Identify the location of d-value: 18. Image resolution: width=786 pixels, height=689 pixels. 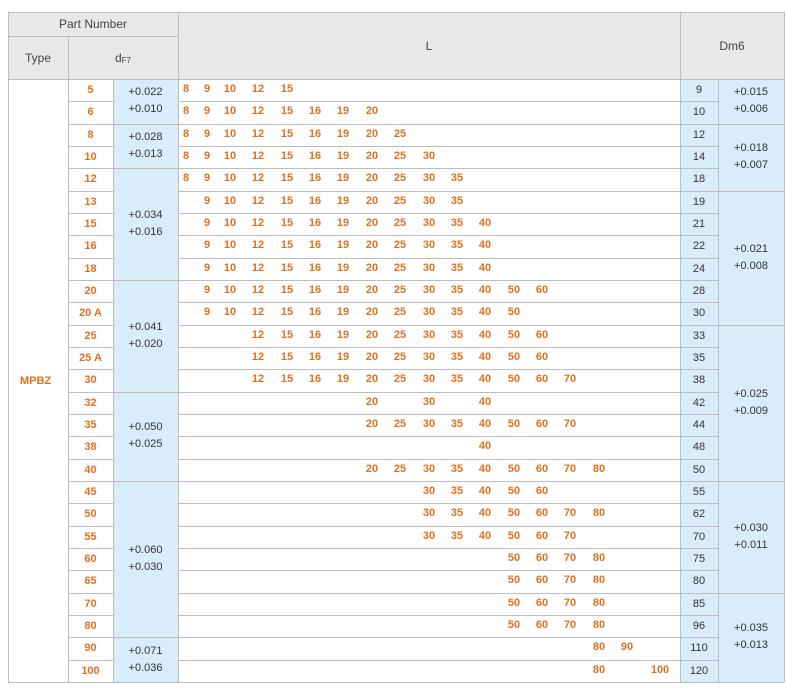
(90, 268).